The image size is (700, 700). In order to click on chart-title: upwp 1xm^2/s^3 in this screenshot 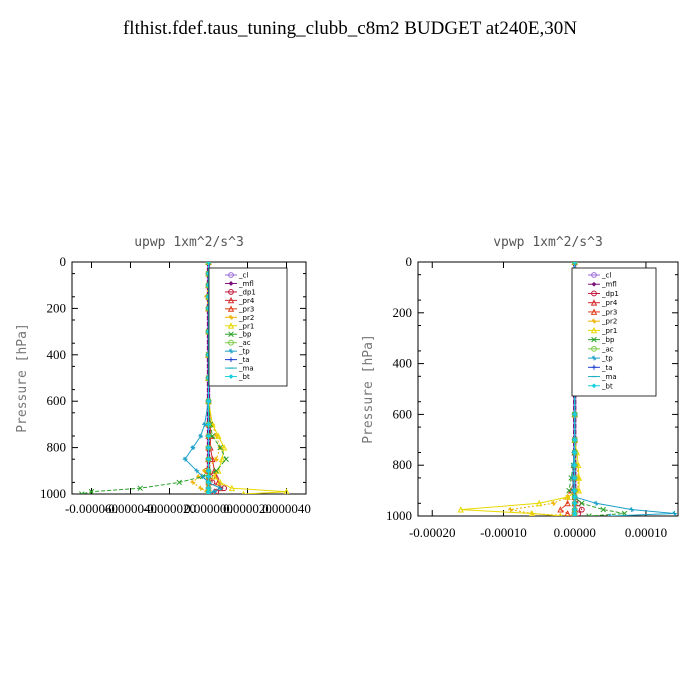, I will do `click(189, 242)`.